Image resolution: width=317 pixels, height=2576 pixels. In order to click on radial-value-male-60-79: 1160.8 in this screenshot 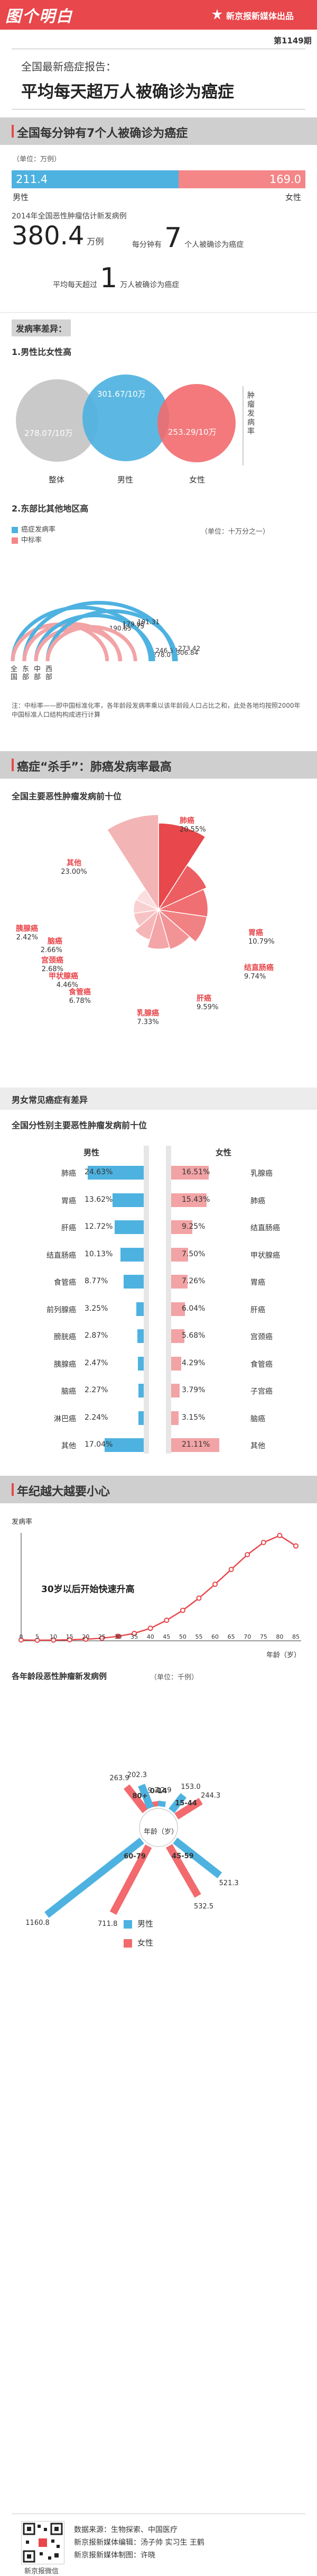, I will do `click(37, 1923)`.